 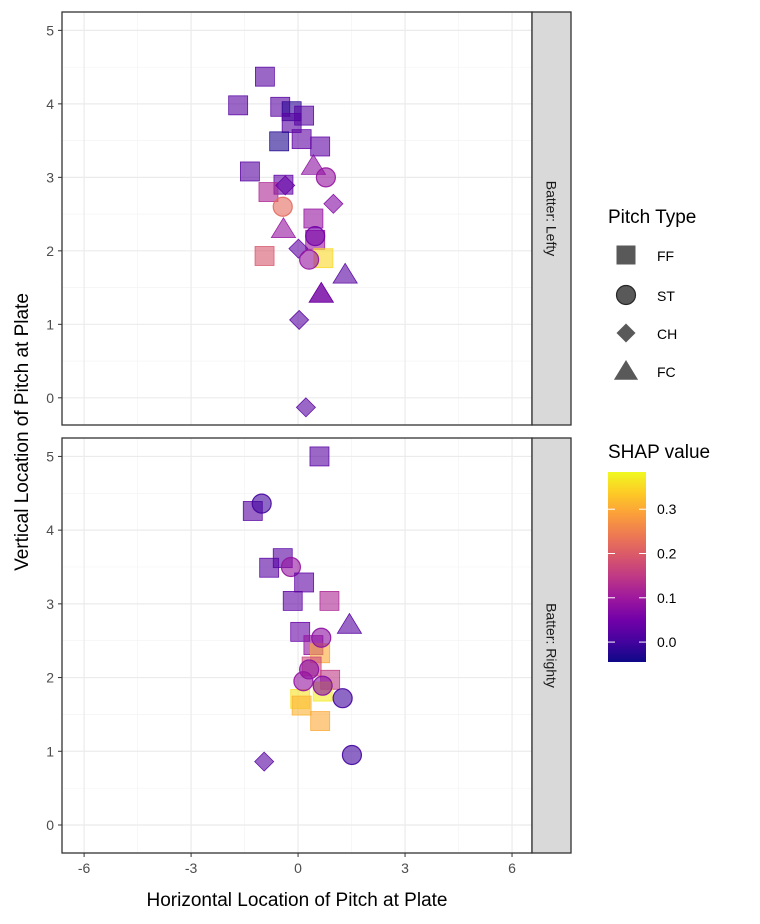 What do you see at coordinates (405, 868) in the screenshot?
I see `x-tick-label: 3` at bounding box center [405, 868].